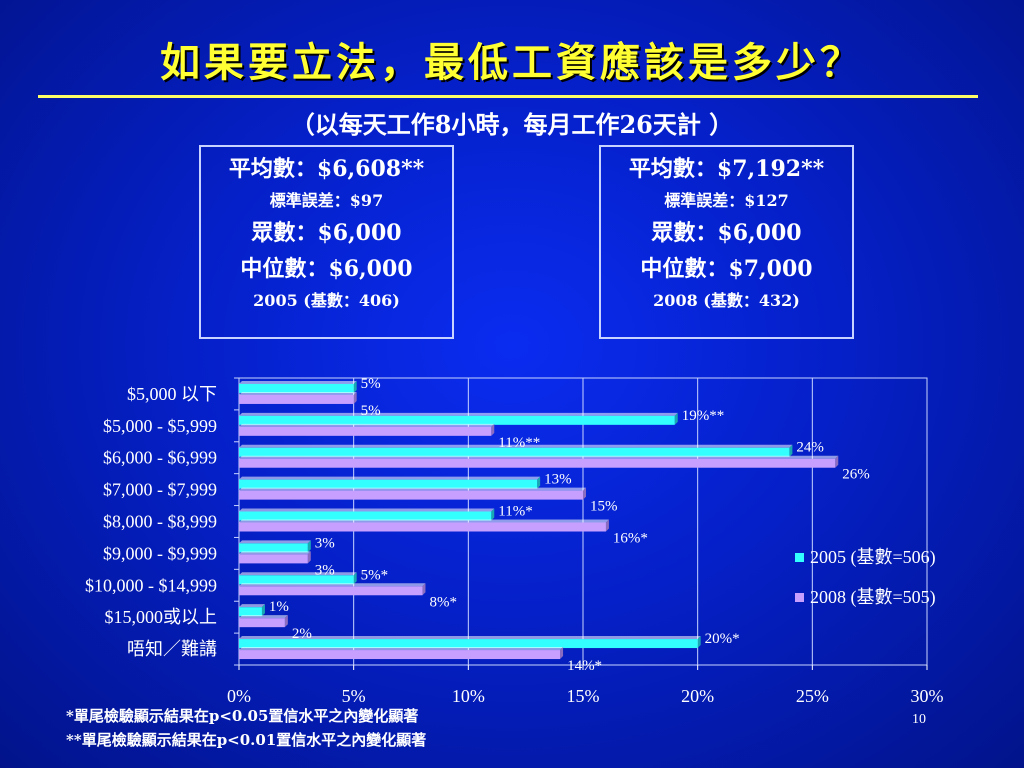 The height and width of the screenshot is (768, 1024). What do you see at coordinates (443, 602) in the screenshot?
I see `data-label-2008: 8%*` at bounding box center [443, 602].